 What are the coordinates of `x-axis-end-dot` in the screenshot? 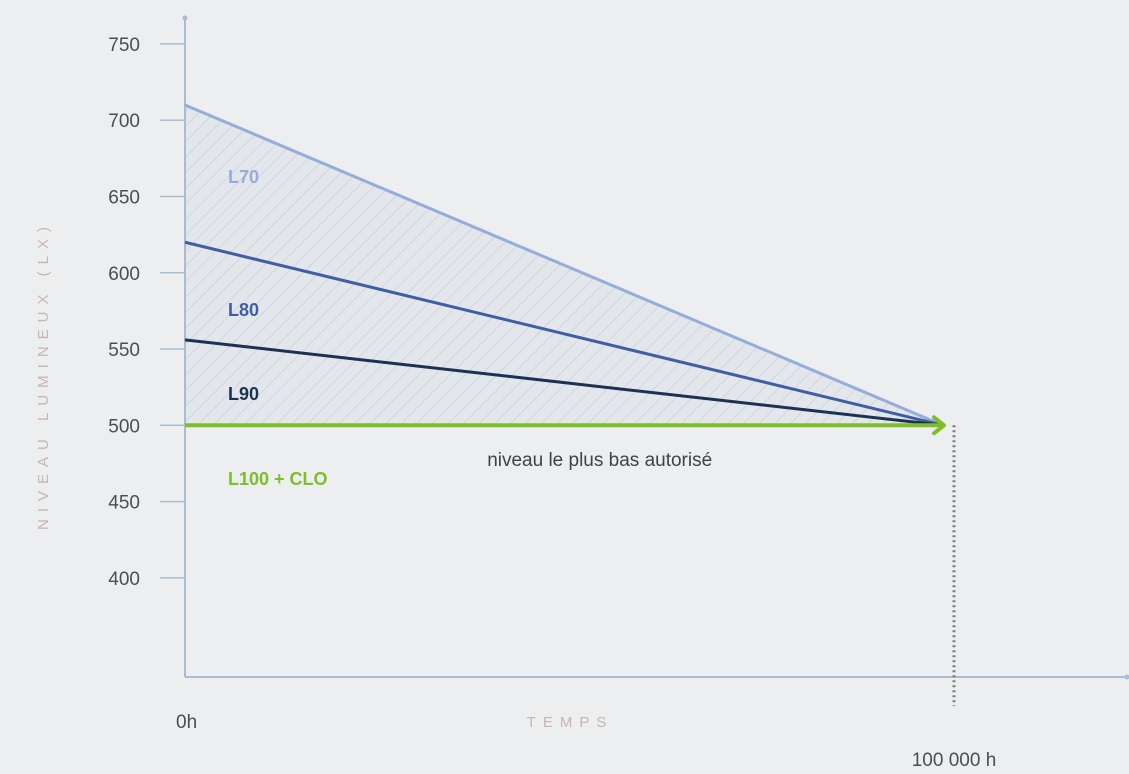 It's located at (1126, 677).